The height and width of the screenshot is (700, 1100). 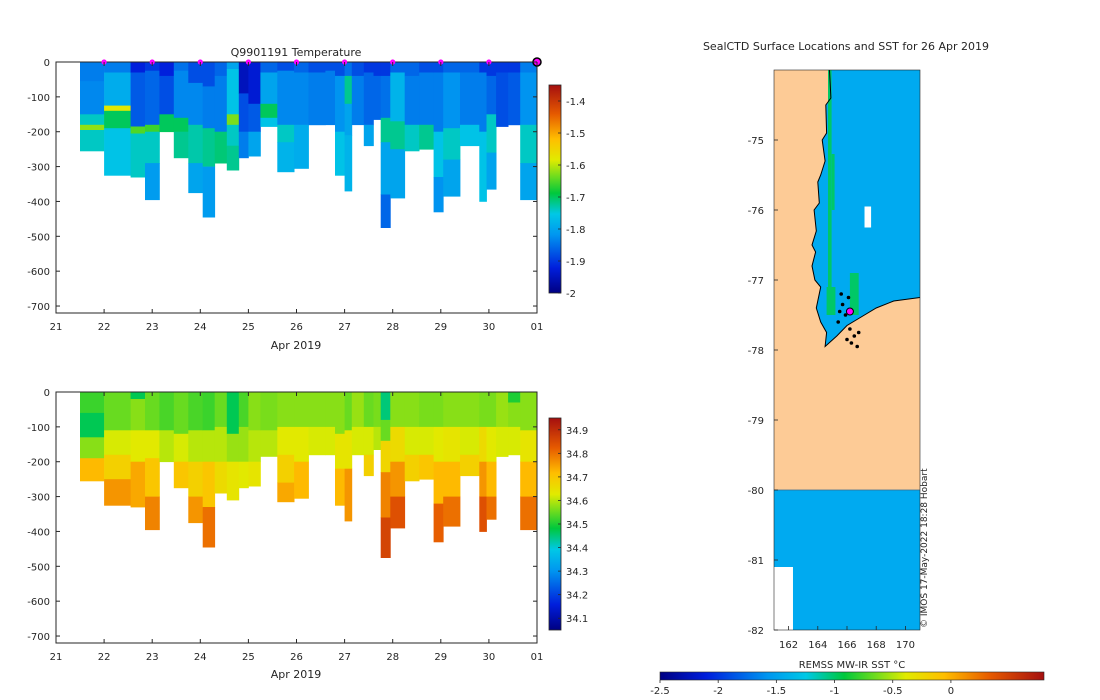 I want to click on s-x-tick-label: 28, so click(x=392, y=657).